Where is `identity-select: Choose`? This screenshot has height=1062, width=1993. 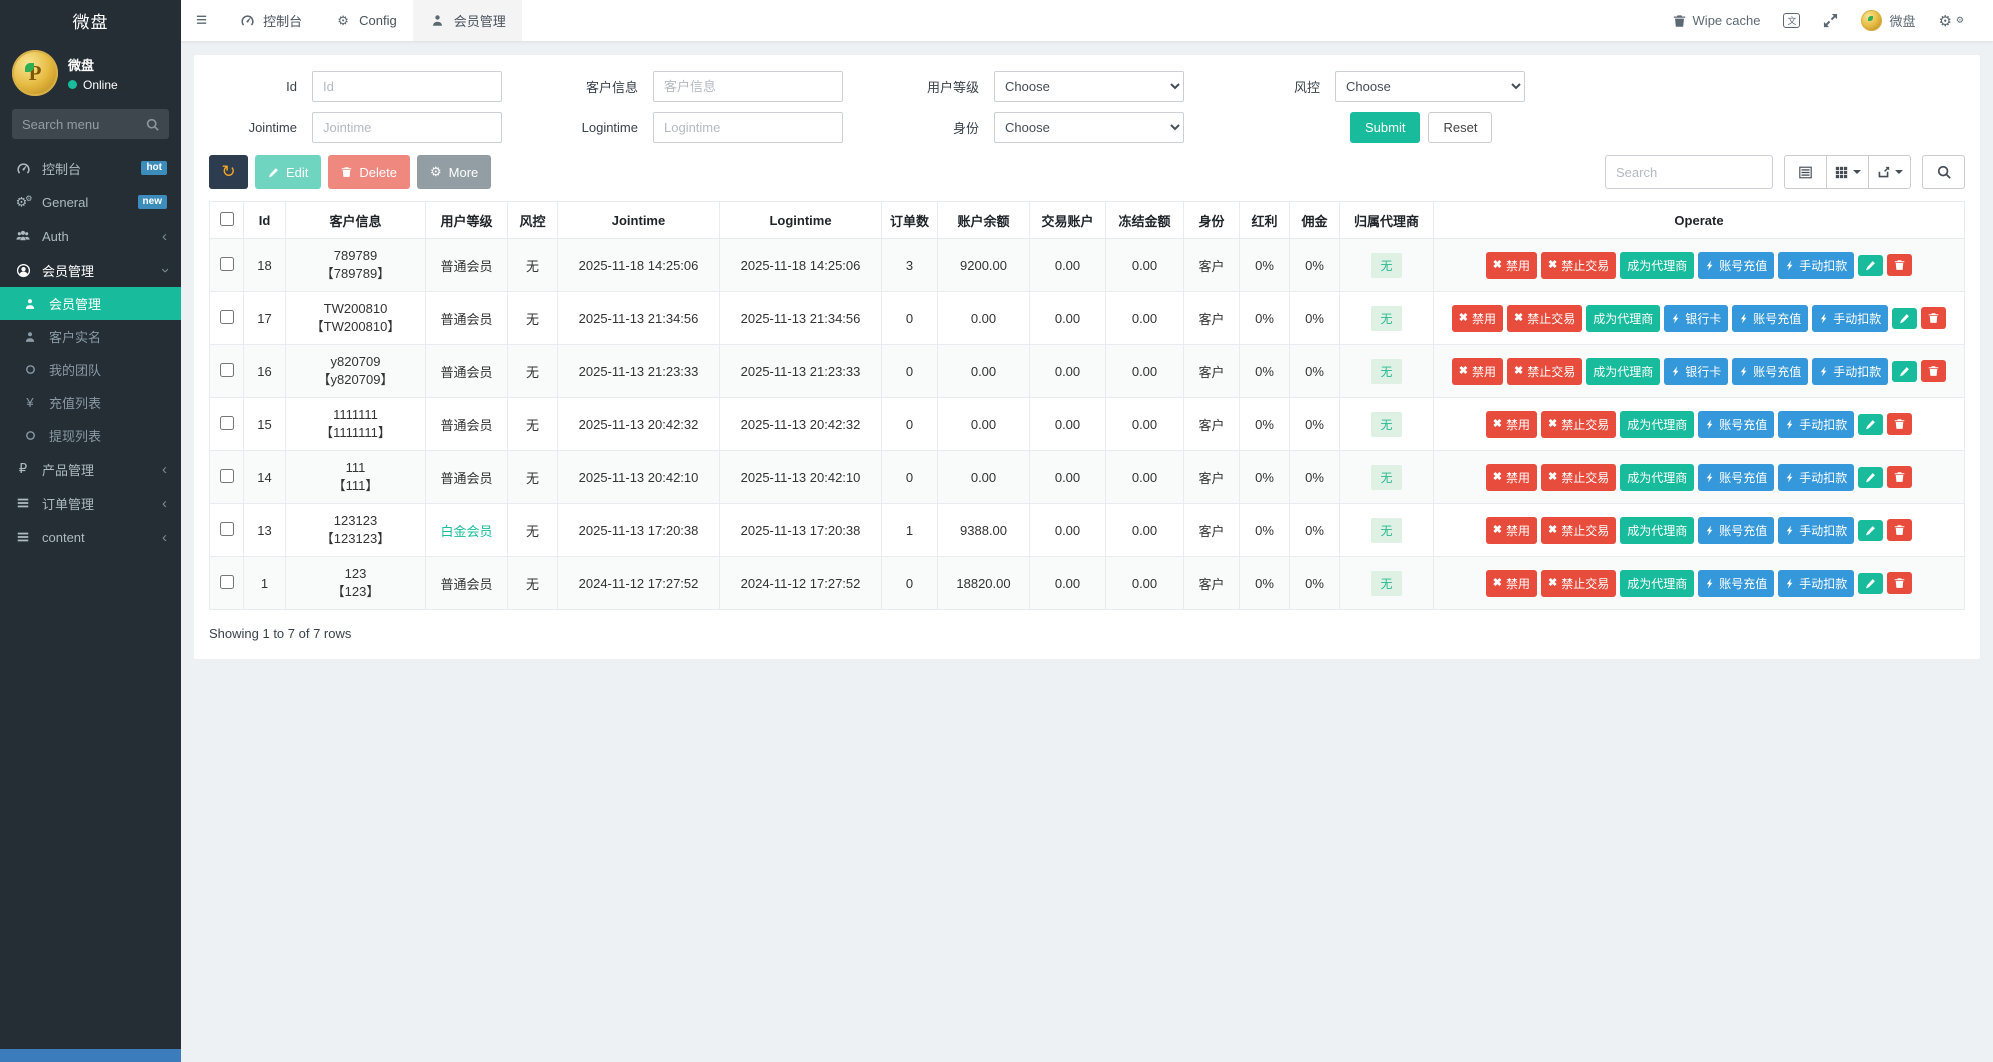 identity-select: Choose is located at coordinates (1089, 127).